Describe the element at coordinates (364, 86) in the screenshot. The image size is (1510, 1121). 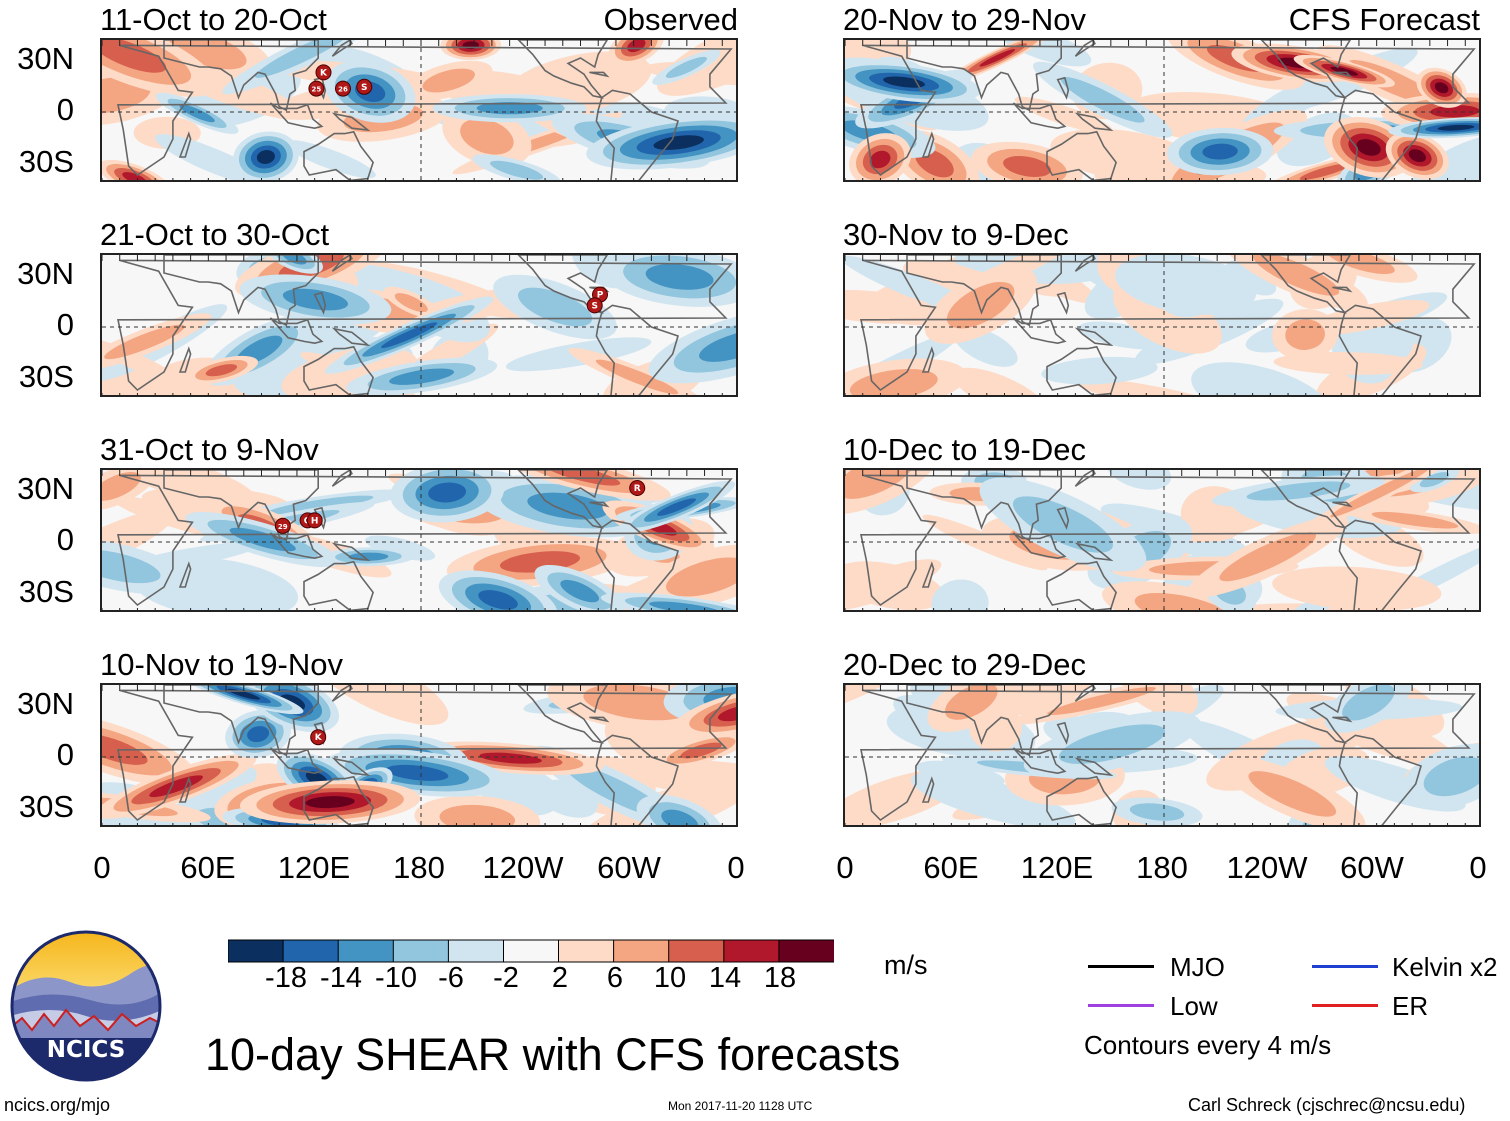
I see `tropical-cyclone-marker: S` at that location.